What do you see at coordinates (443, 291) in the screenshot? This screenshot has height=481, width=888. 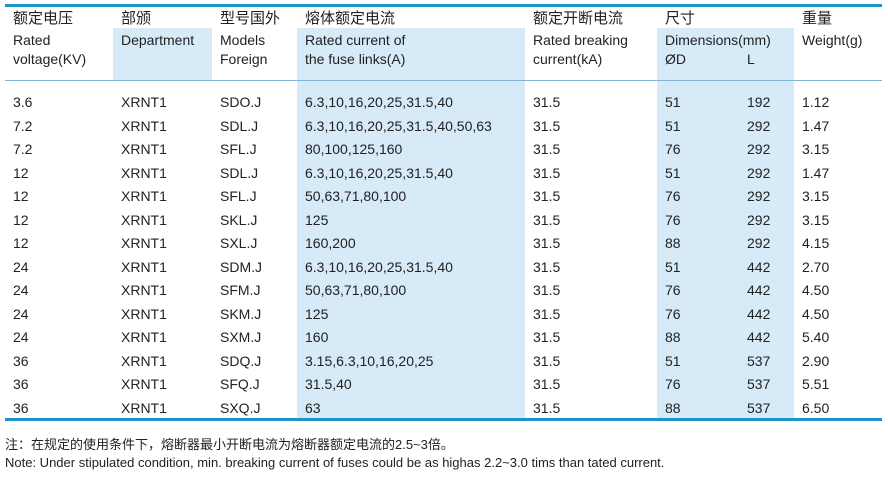 I see `table-row: 24 XRNT1 SFM.J 50,63,71,80,100 31.5 76 442 4.50` at bounding box center [443, 291].